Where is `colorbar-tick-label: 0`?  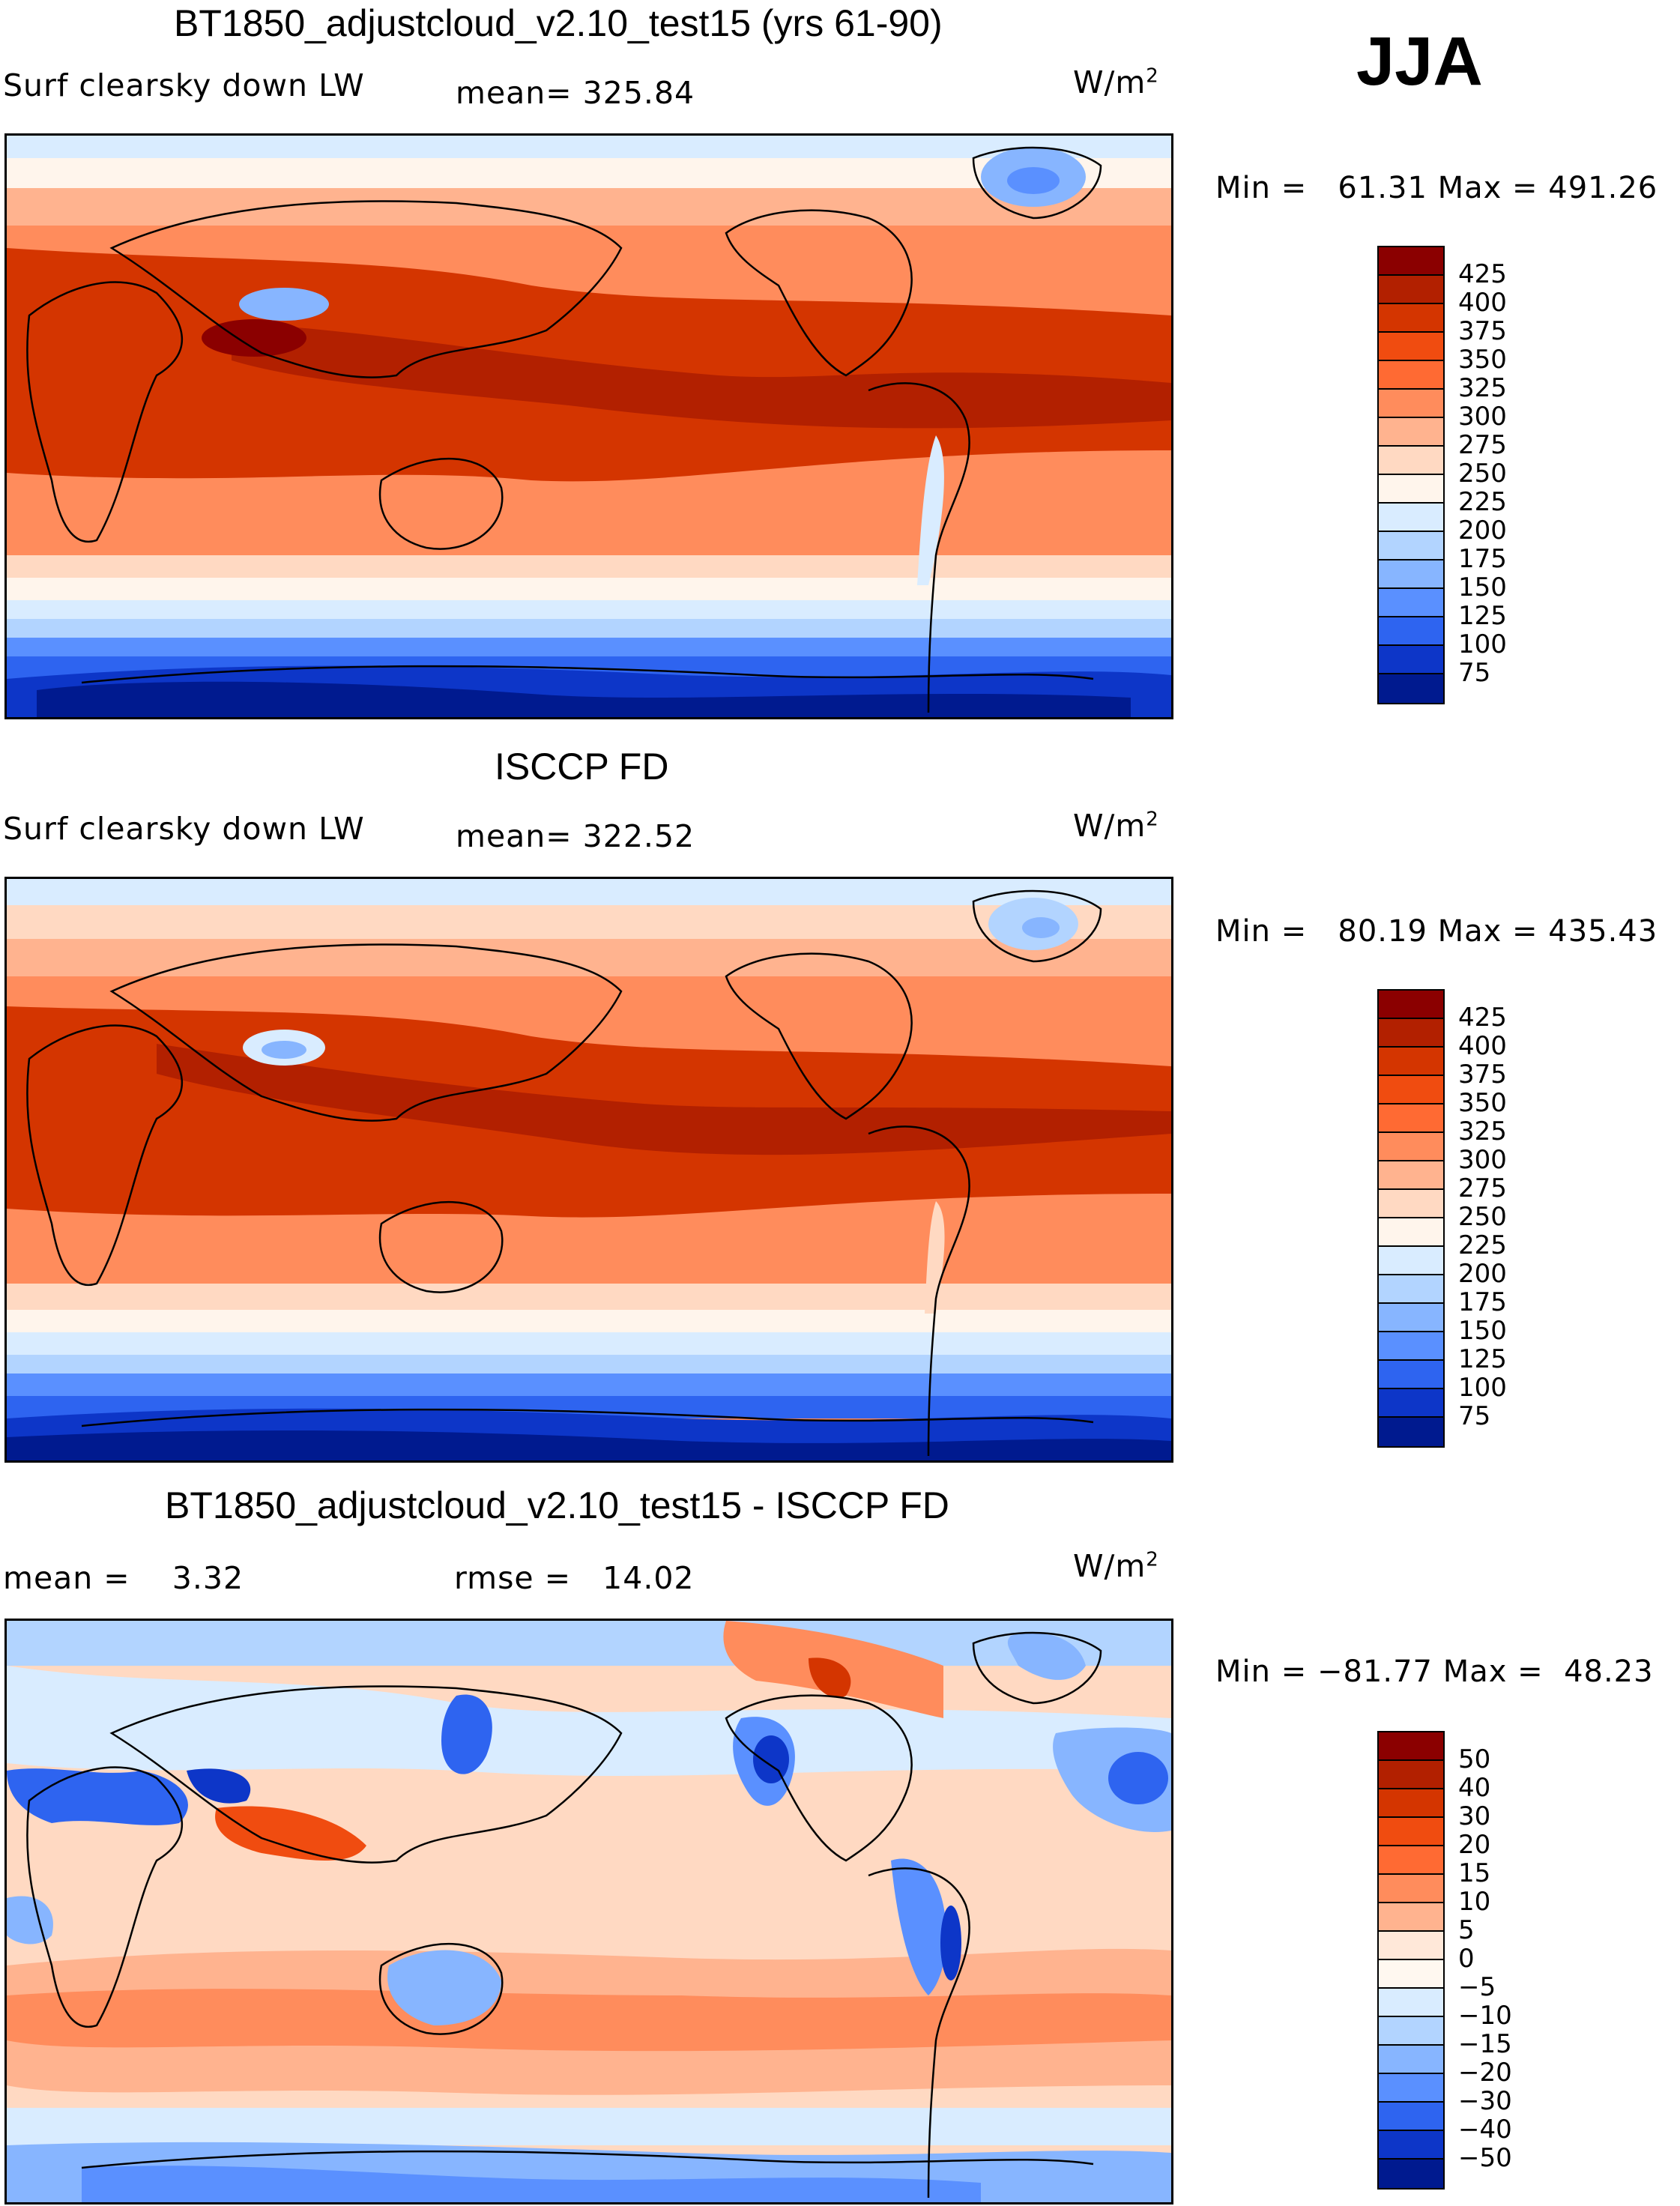 colorbar-tick-label: 0 is located at coordinates (1466, 1959).